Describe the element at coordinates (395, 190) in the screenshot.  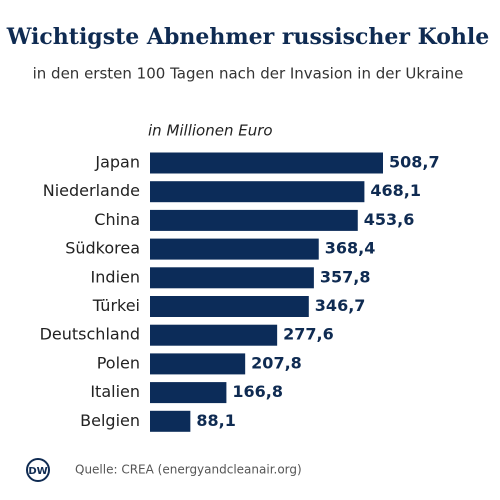
I see `value-label: 468,1` at that location.